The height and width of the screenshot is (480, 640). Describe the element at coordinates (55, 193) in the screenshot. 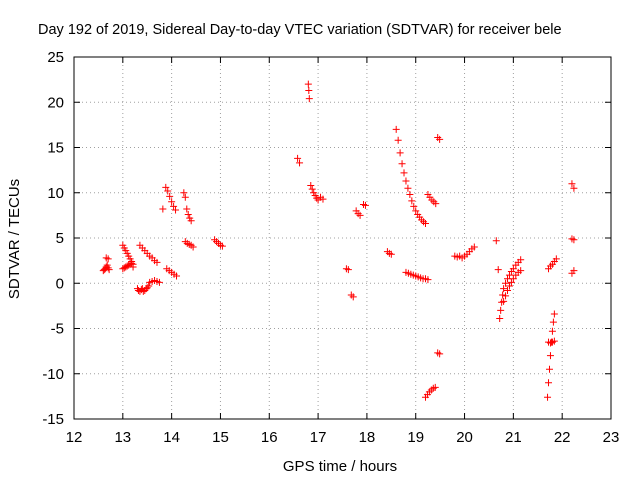

I see `y-tick-label: 10` at that location.